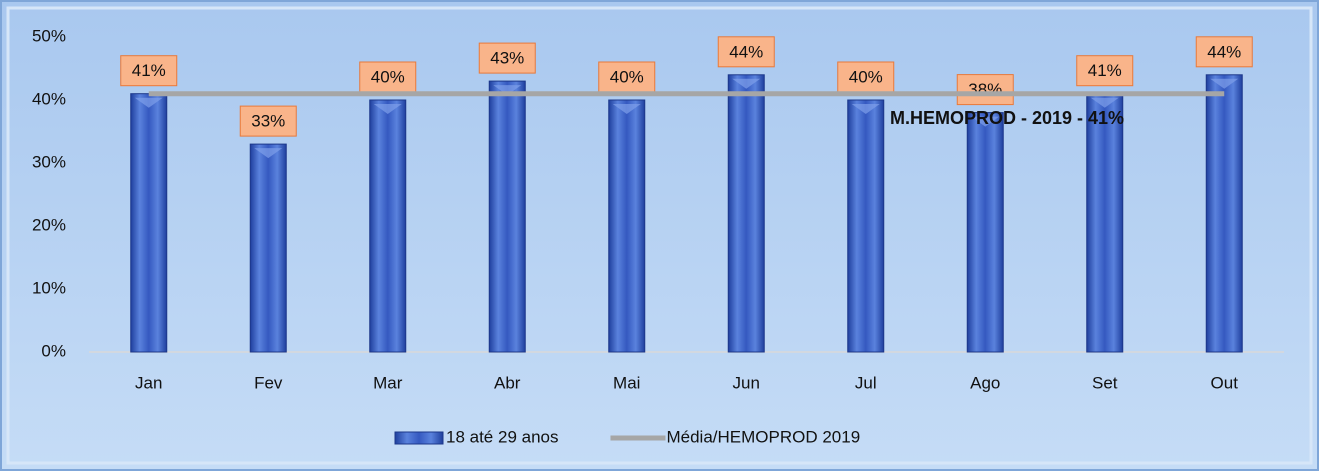 This screenshot has width=1319, height=476. I want to click on y-tick-label: 20%, so click(49, 224).